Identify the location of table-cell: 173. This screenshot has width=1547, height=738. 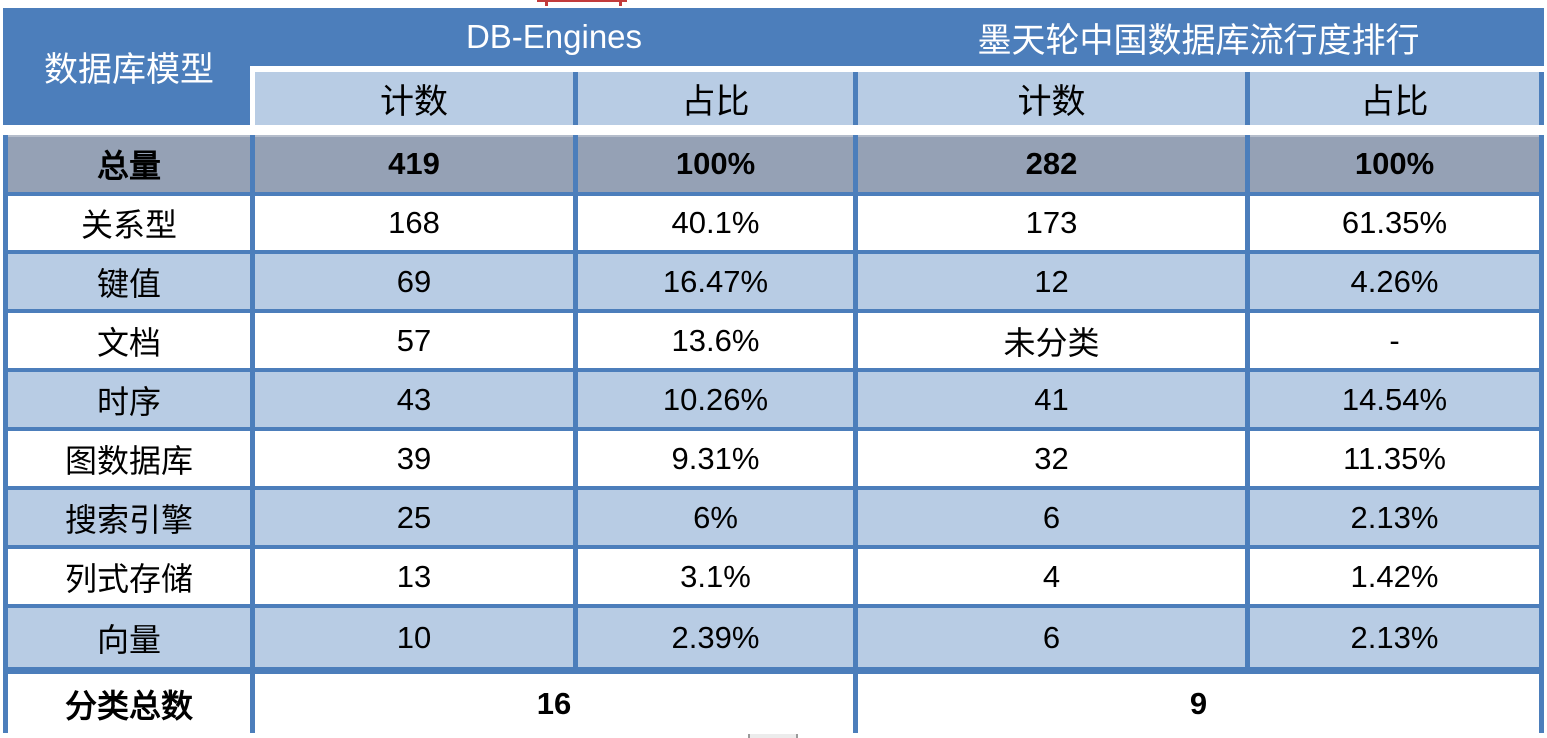
(1051, 223).